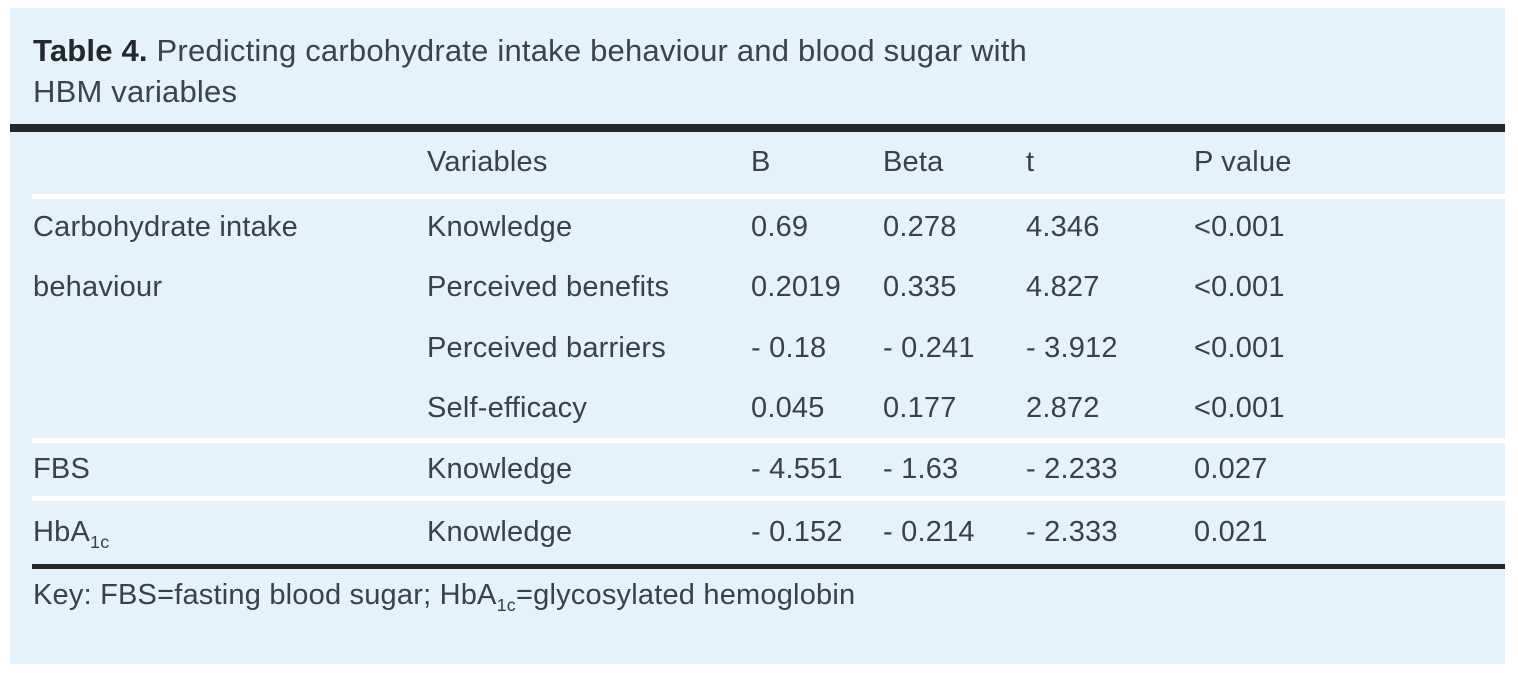 This screenshot has width=1518, height=673. I want to click on t-cell: - 3.912, so click(1072, 348).